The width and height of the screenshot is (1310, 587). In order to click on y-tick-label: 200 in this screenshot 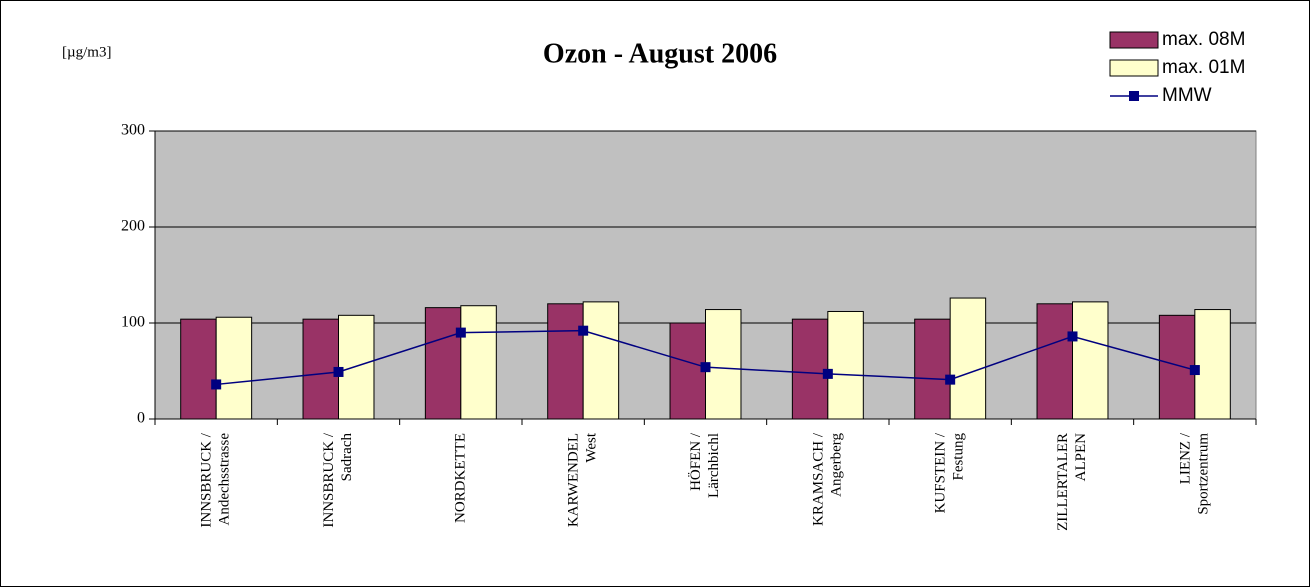, I will do `click(133, 226)`.